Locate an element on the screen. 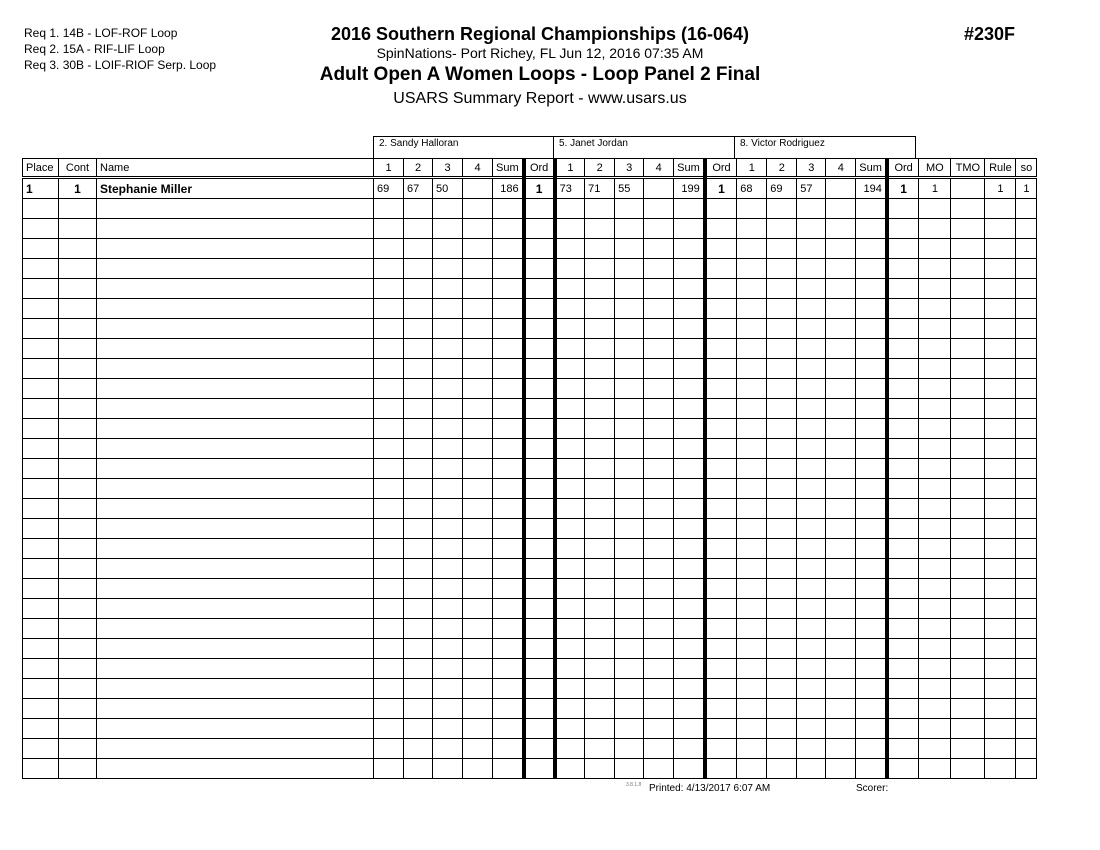 The height and width of the screenshot is (850, 1100). mark-cell: 73 is located at coordinates (569, 188).